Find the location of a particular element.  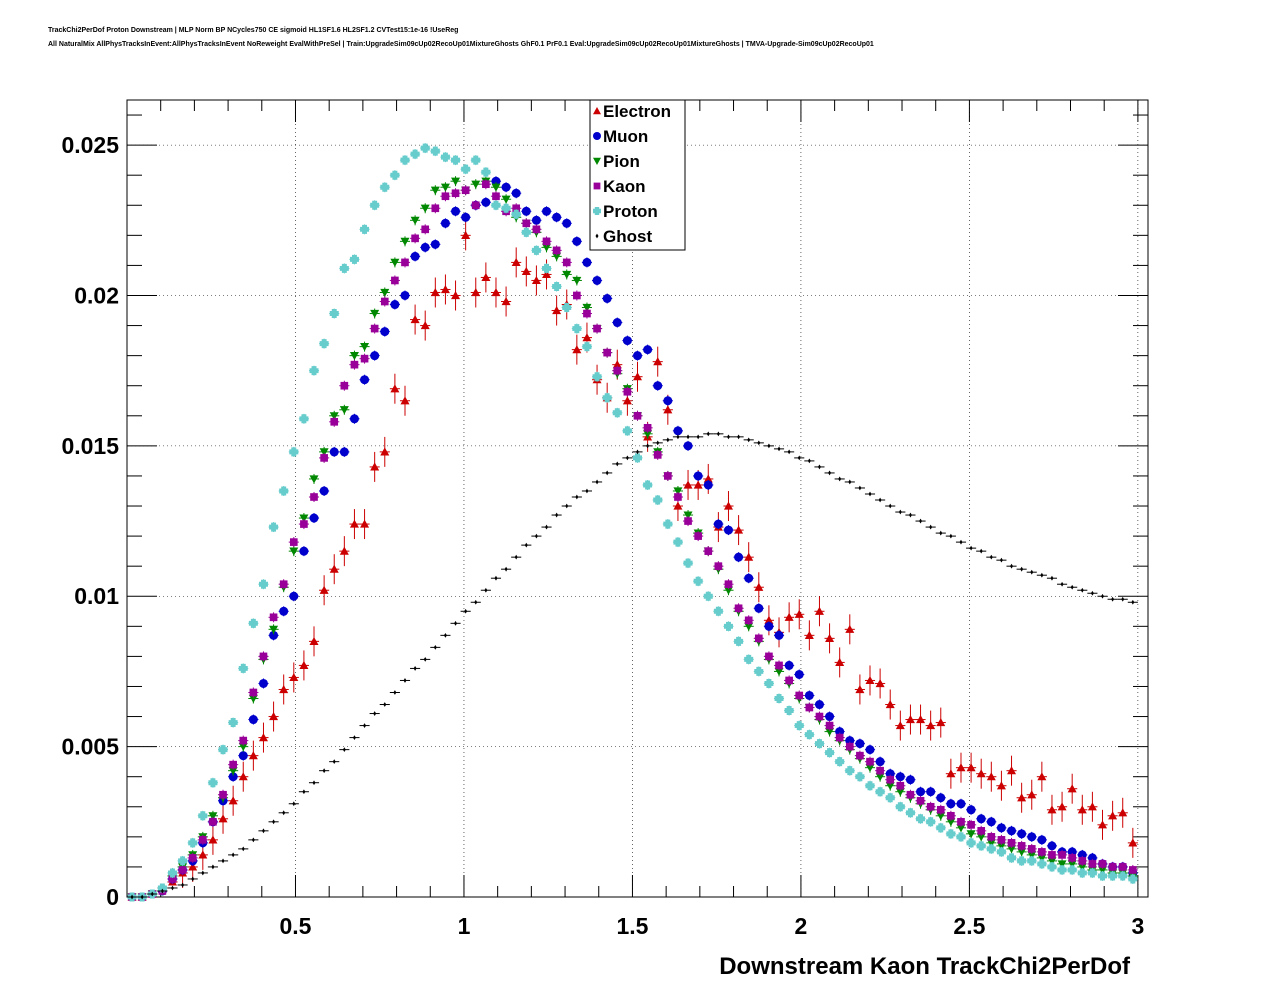

x-tick-label: 0.5 is located at coordinates (295, 926).